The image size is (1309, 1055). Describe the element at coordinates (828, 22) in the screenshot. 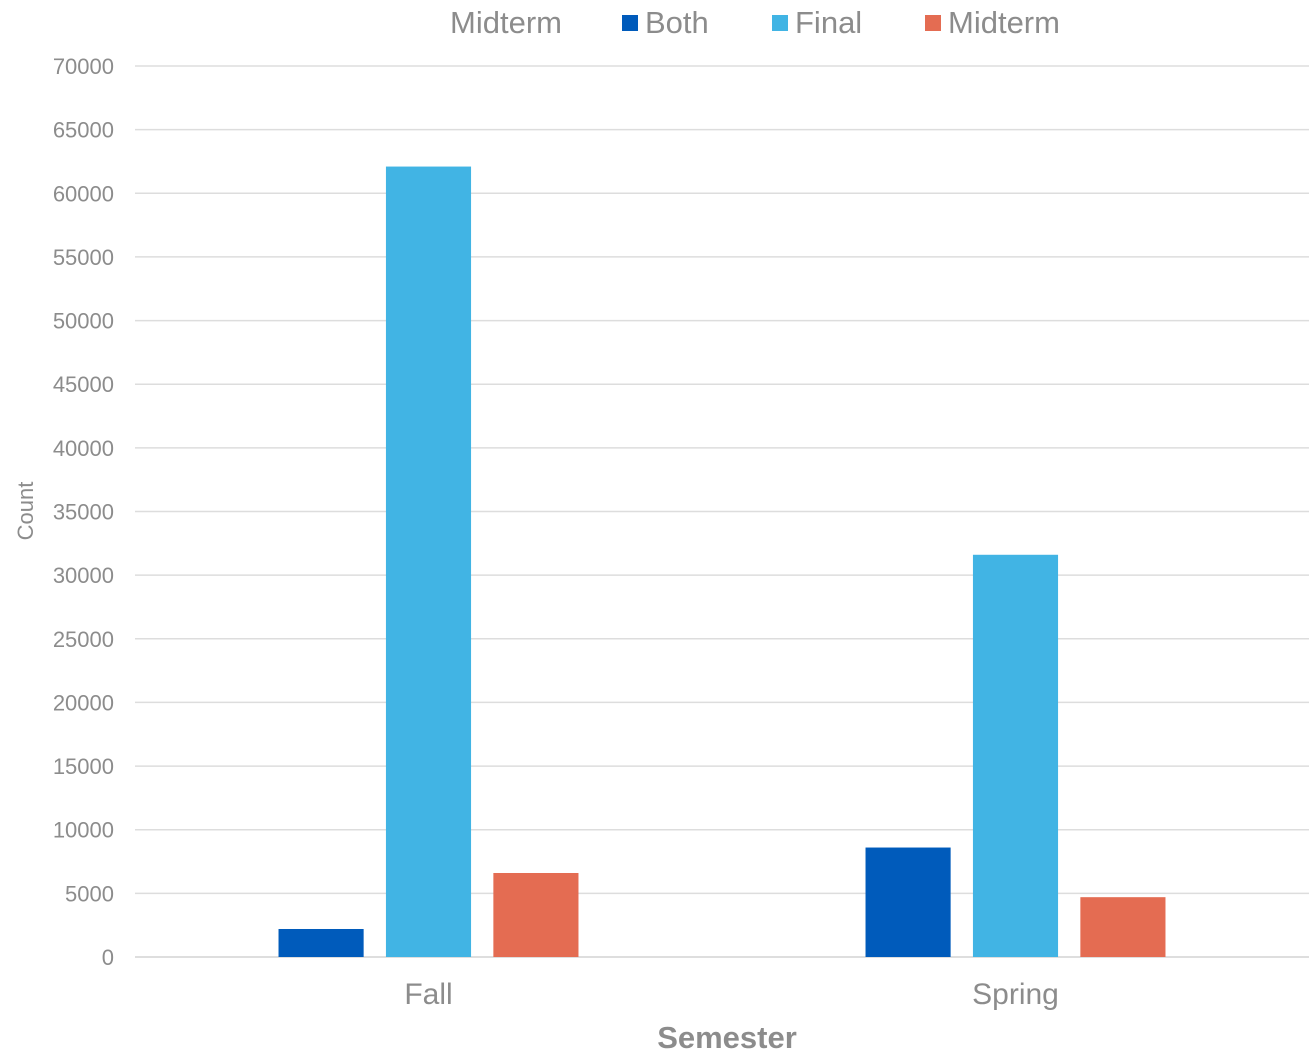

I see `legend-label-final: Final` at that location.